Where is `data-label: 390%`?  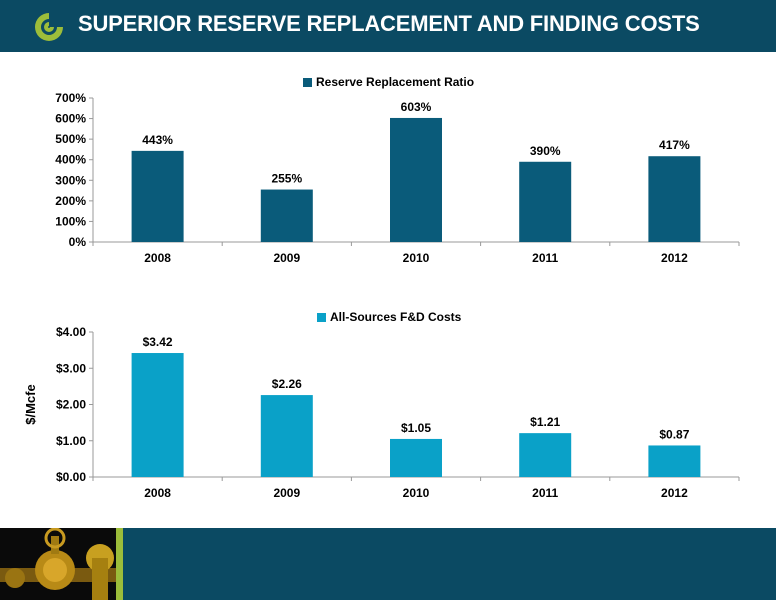
data-label: 390% is located at coordinates (545, 151).